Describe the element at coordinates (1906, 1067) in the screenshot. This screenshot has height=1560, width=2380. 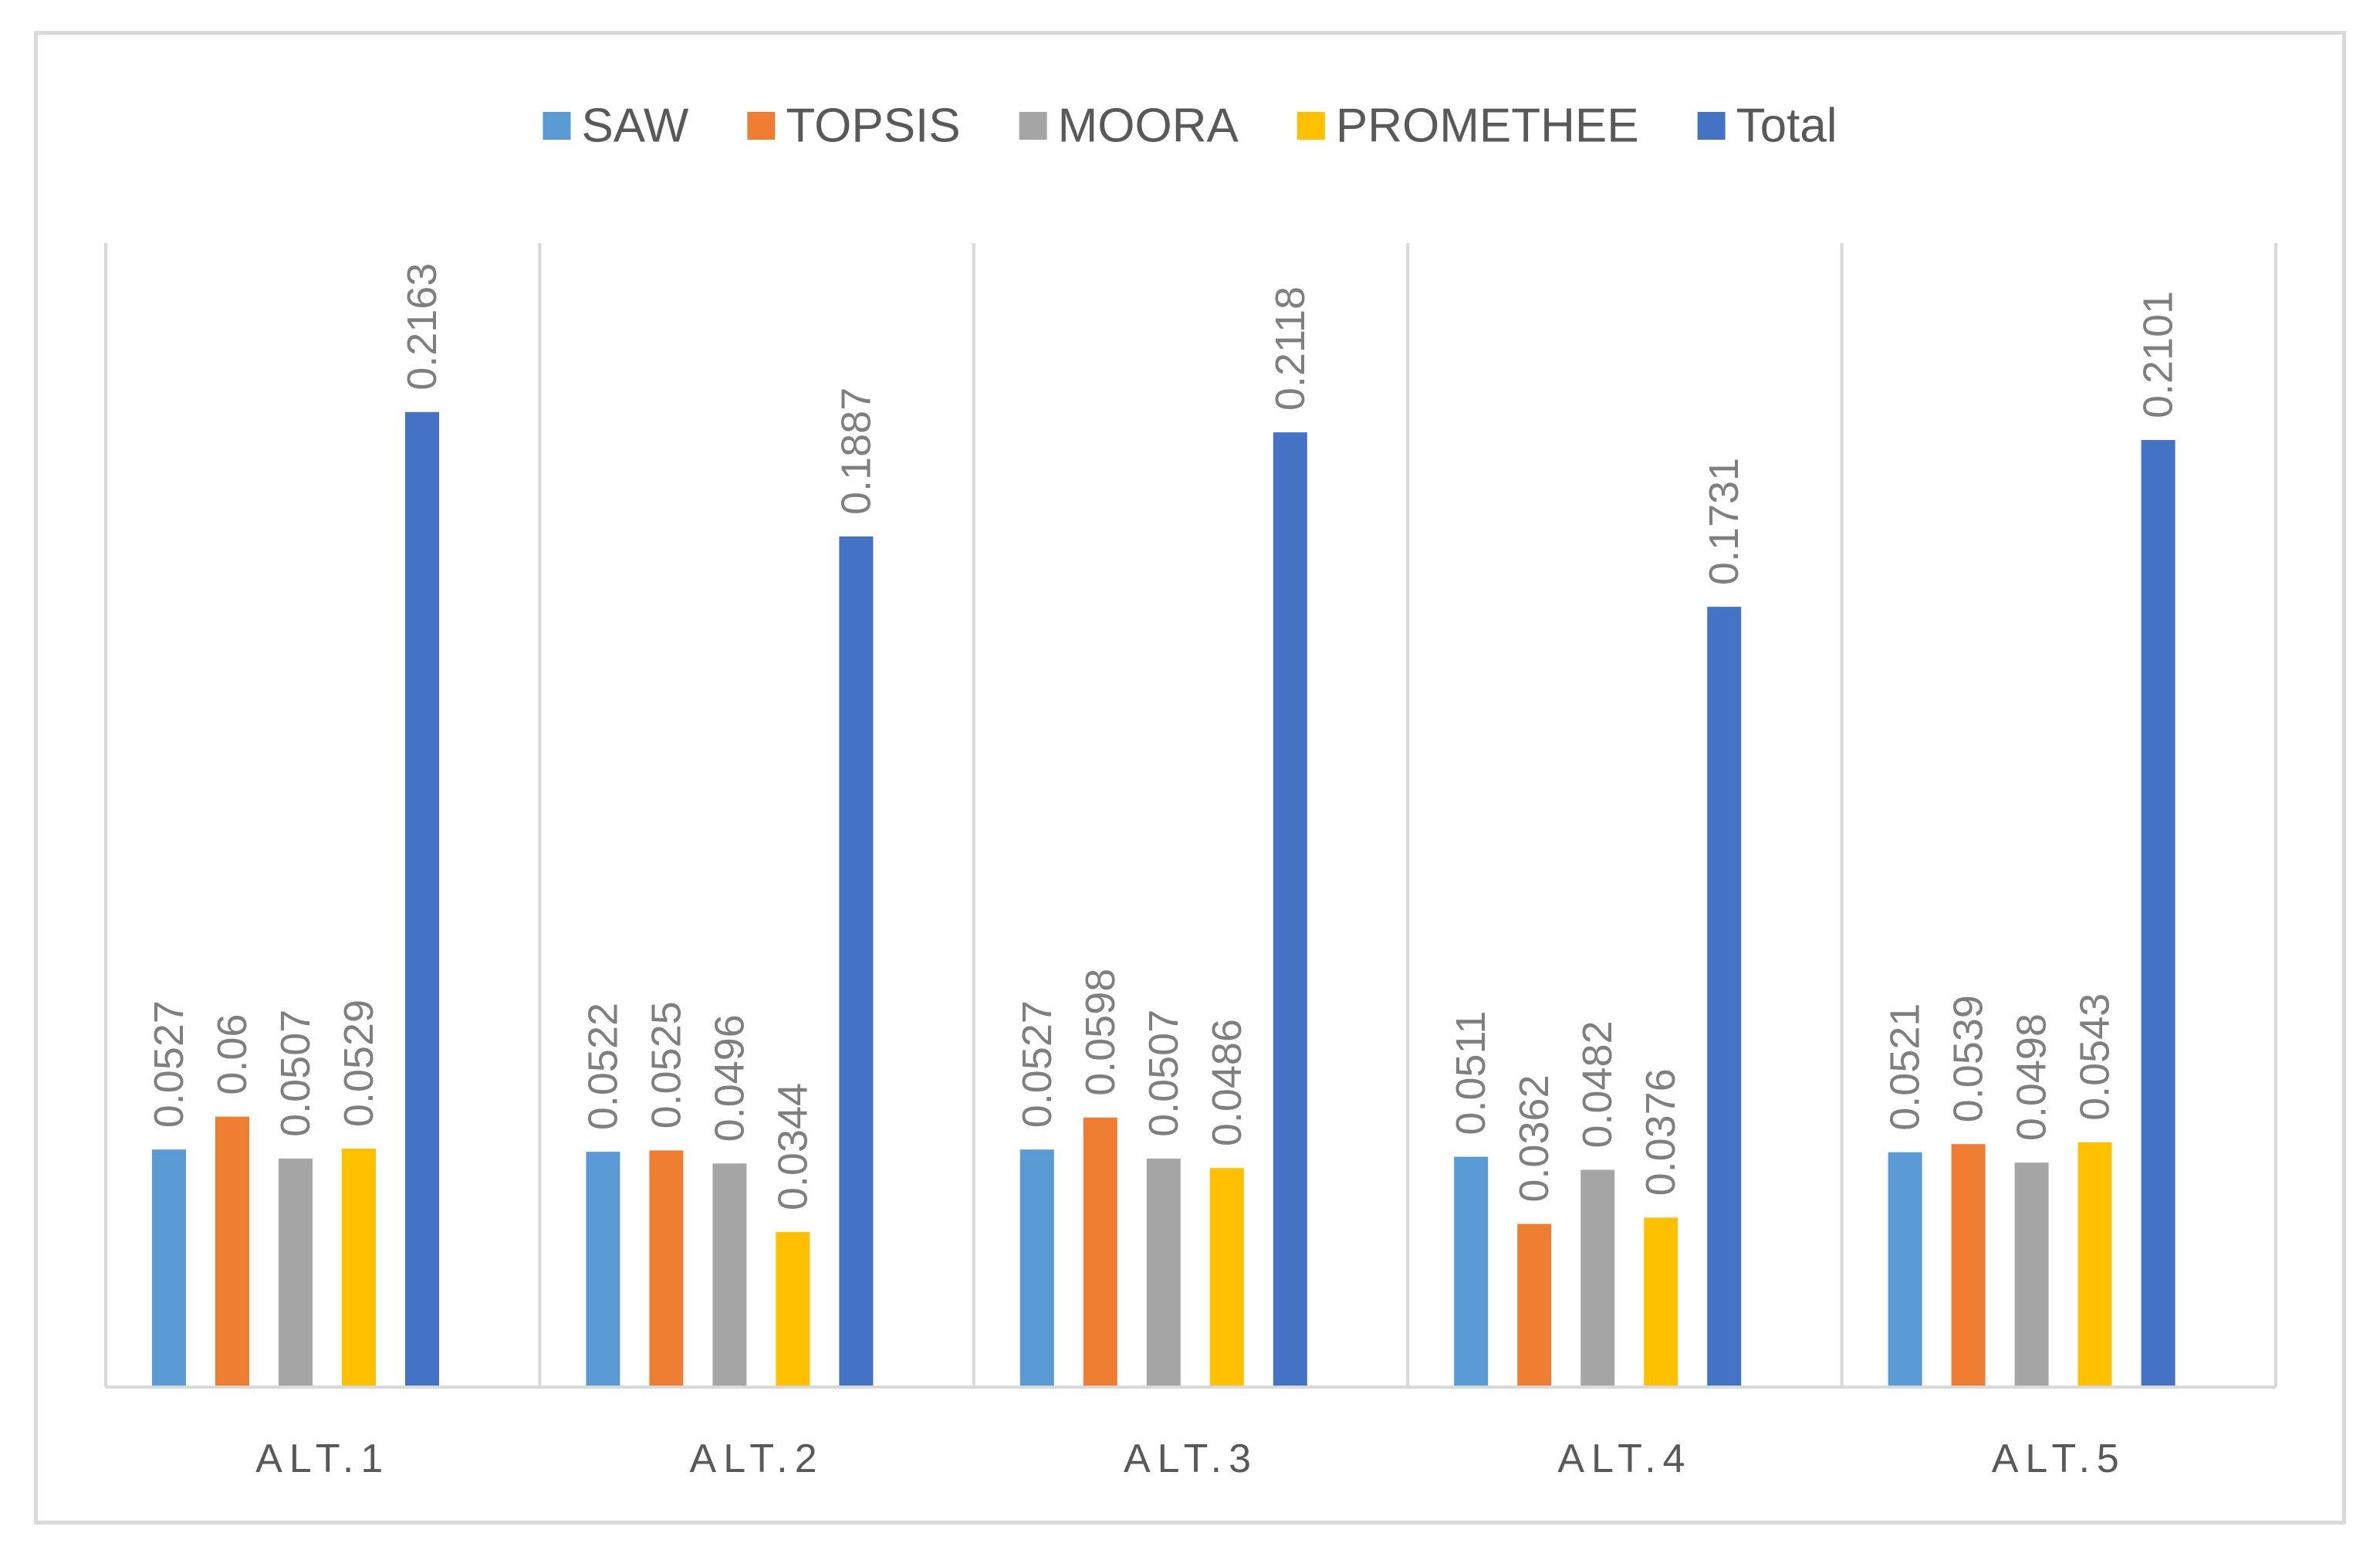
I see `data-label-saw-alt-5: 0.0521` at that location.